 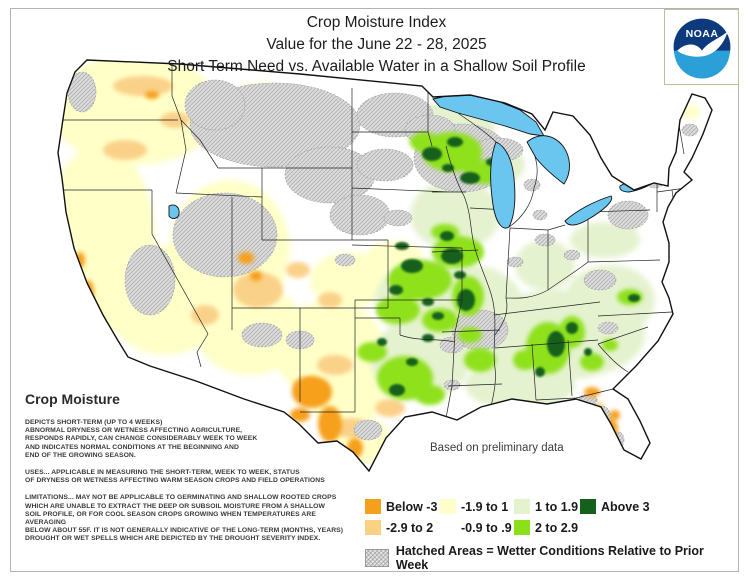 I want to click on legend-label: -1.9 to 1, so click(x=485, y=506).